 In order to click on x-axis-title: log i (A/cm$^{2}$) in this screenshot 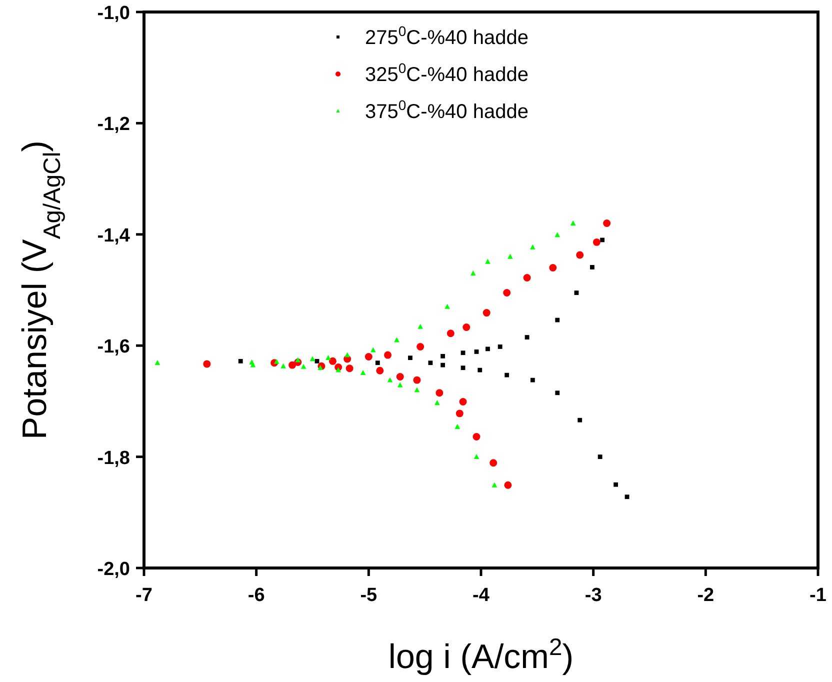, I will do `click(481, 655)`.